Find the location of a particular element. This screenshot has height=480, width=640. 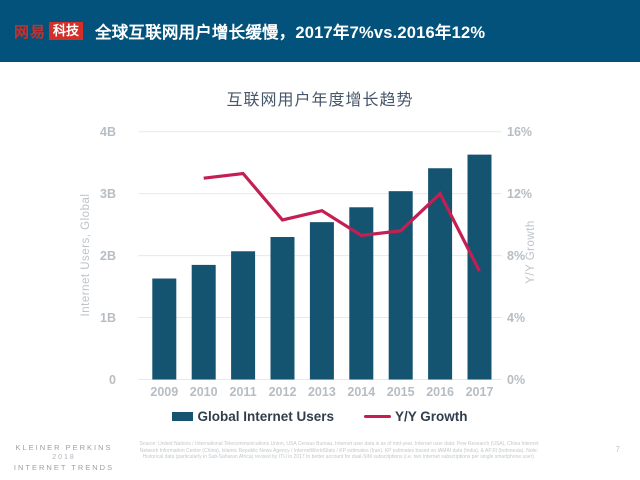

chart-title: 互联网用户年度增长趋势 is located at coordinates (320, 100).